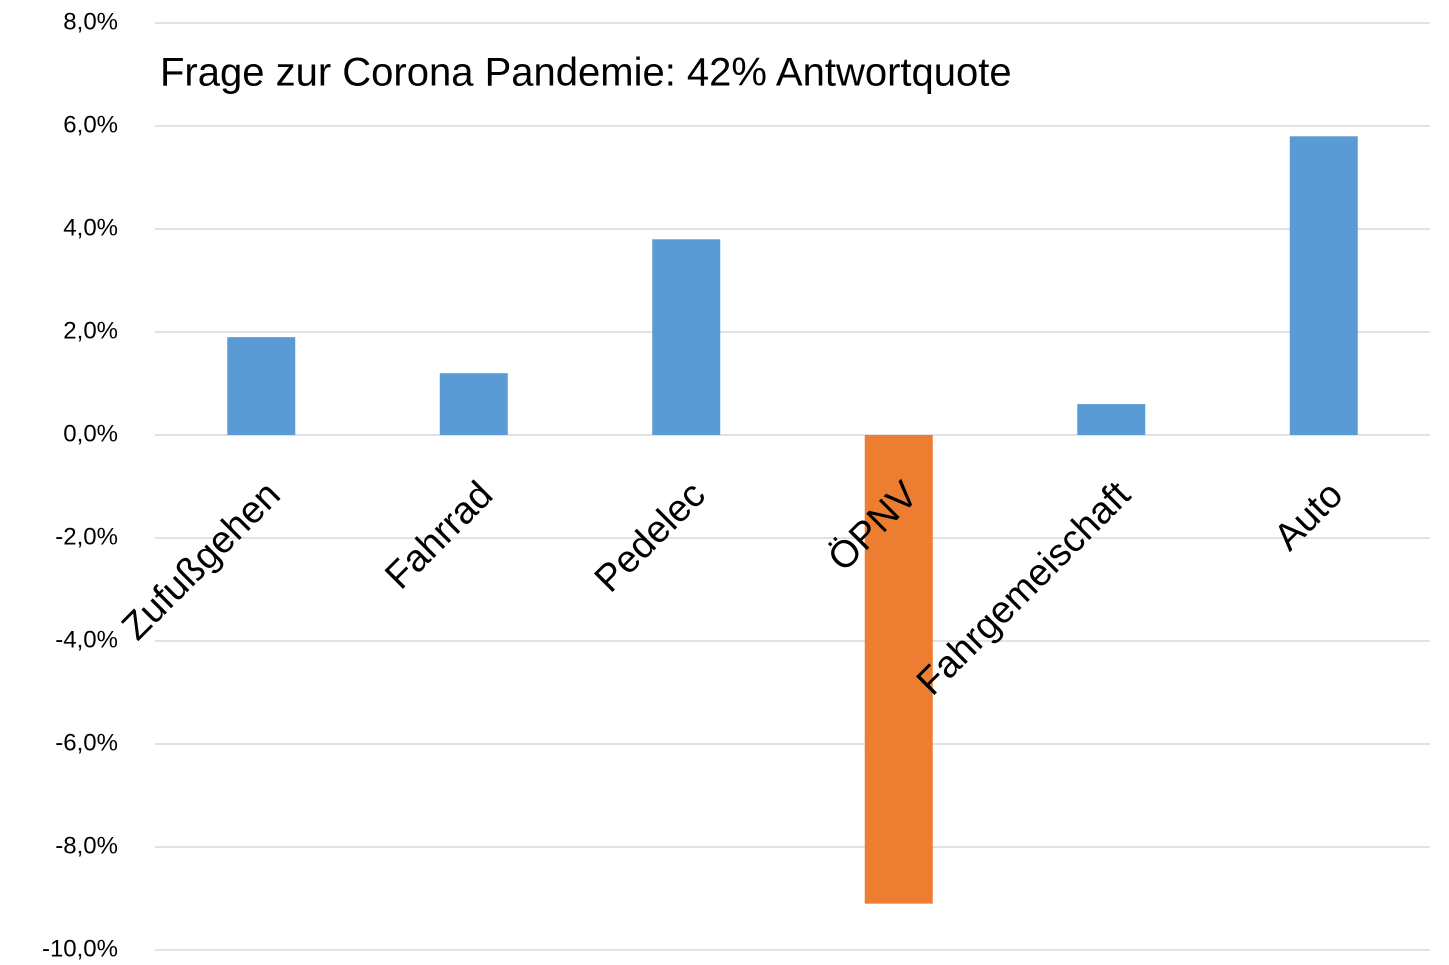 This screenshot has height=965, width=1449. What do you see at coordinates (90, 330) in the screenshot?
I see `y-tick-label: 2,0%` at bounding box center [90, 330].